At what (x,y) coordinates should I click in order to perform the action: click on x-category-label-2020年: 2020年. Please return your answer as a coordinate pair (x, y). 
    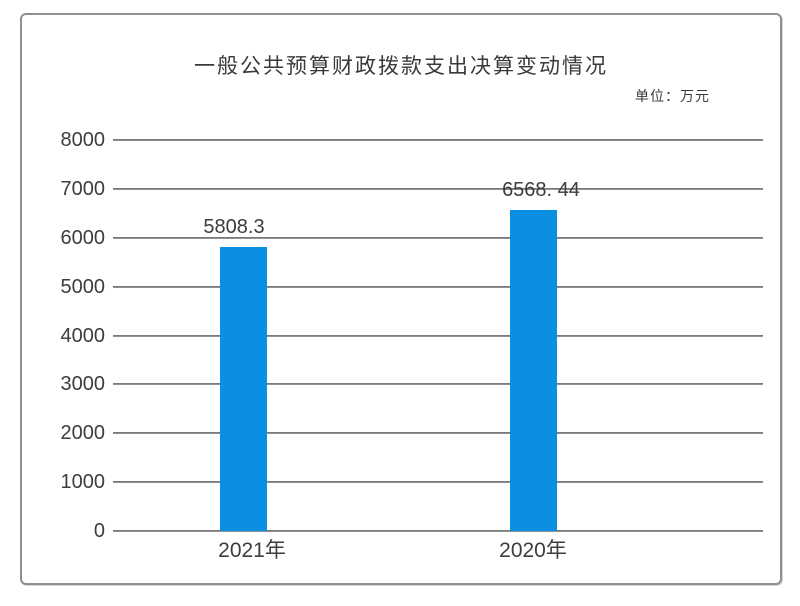
    Looking at the image, I should click on (533, 550).